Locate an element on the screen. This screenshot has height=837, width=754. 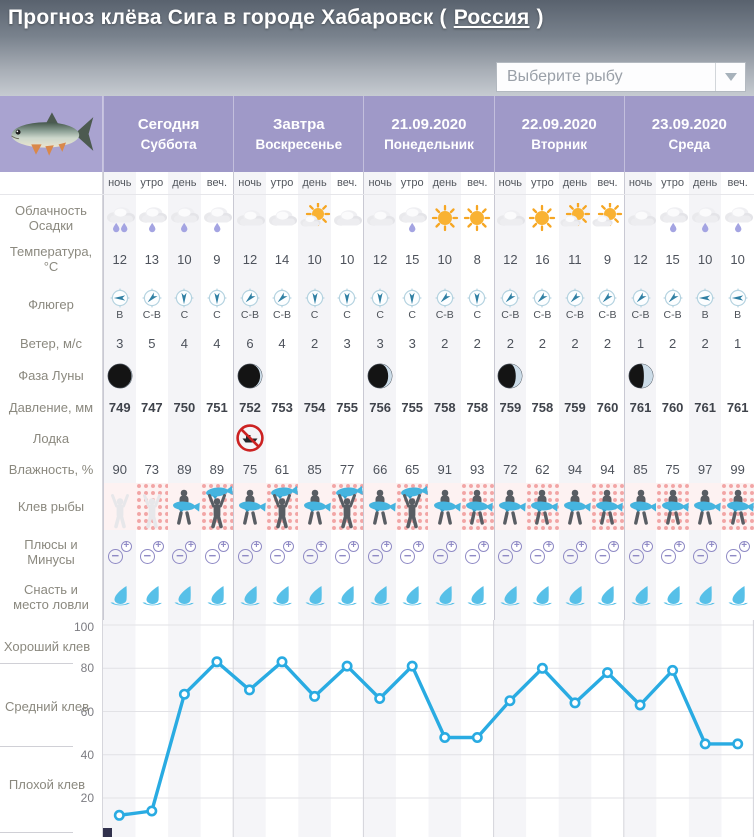
row-boat: Лодка is located at coordinates (377, 438).